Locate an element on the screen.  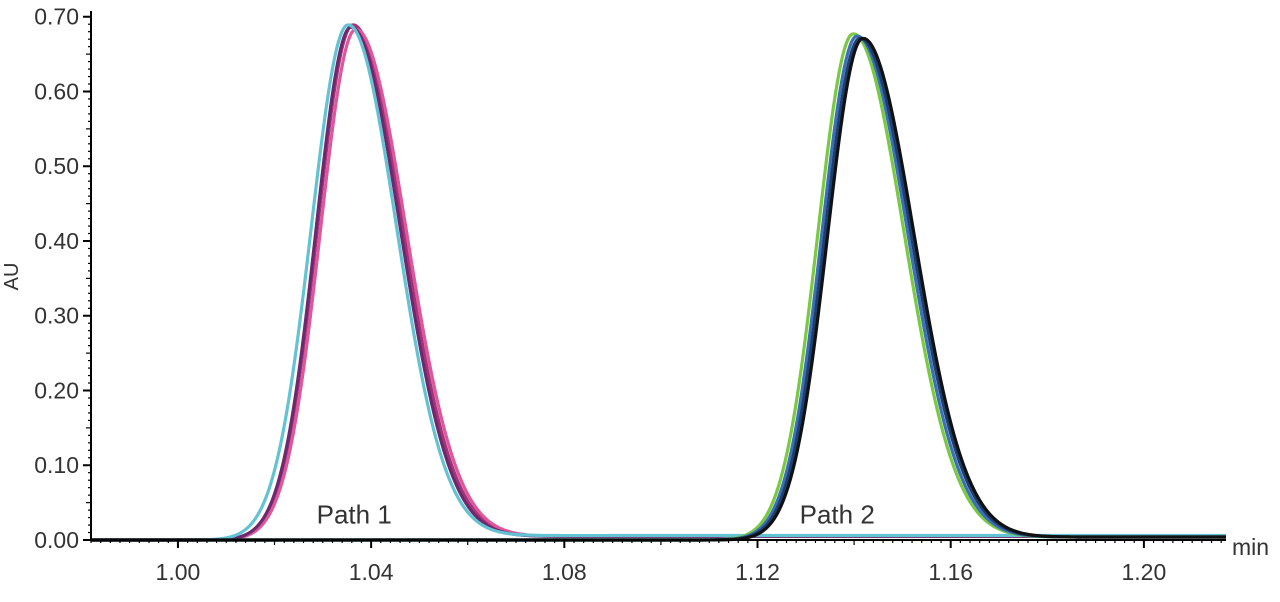
y-tick-label-1: 0.10 is located at coordinates (56, 465).